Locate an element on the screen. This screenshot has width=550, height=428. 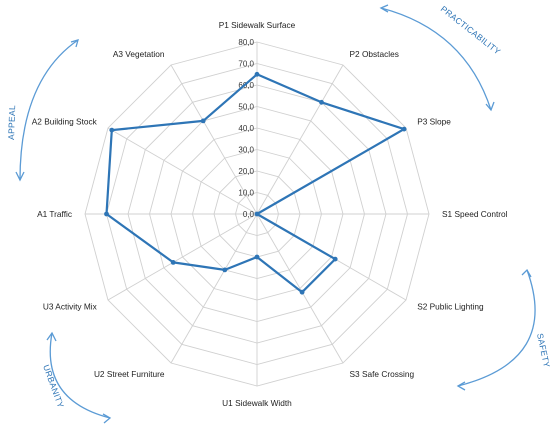
group-label-urbanity: URBANITY is located at coordinates (53, 386).